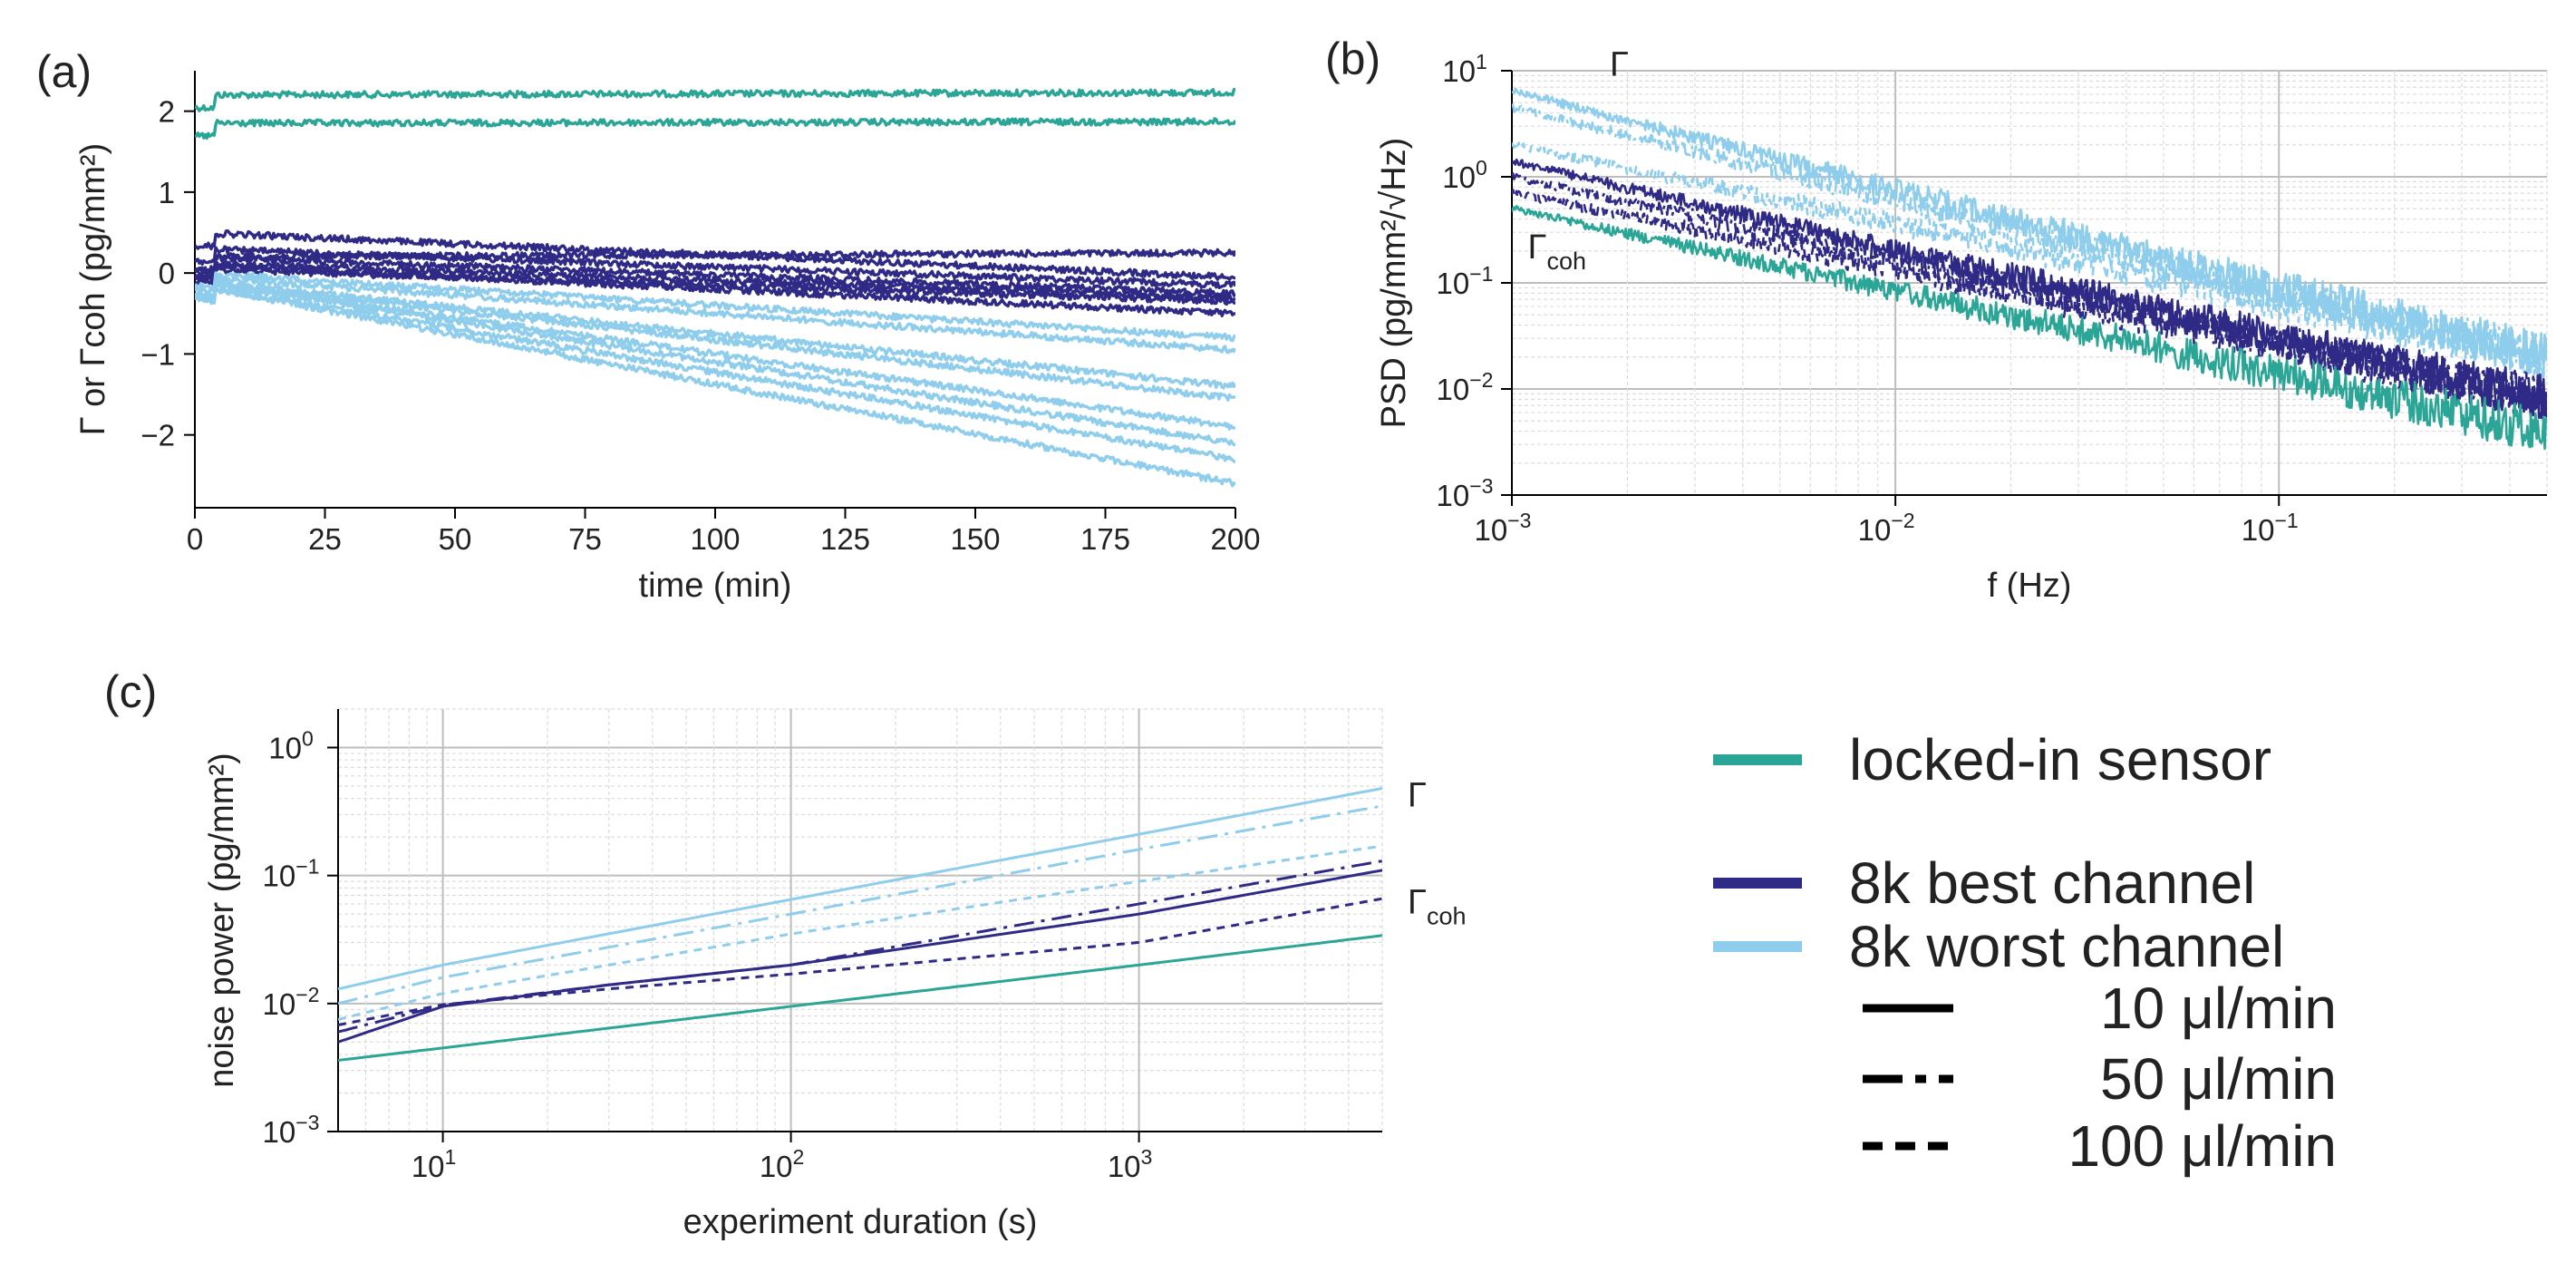 The height and width of the screenshot is (1263, 2576). Describe the element at coordinates (93, 289) in the screenshot. I see `y-axis-label: Γ or Γcoh (pg/mm²)` at that location.